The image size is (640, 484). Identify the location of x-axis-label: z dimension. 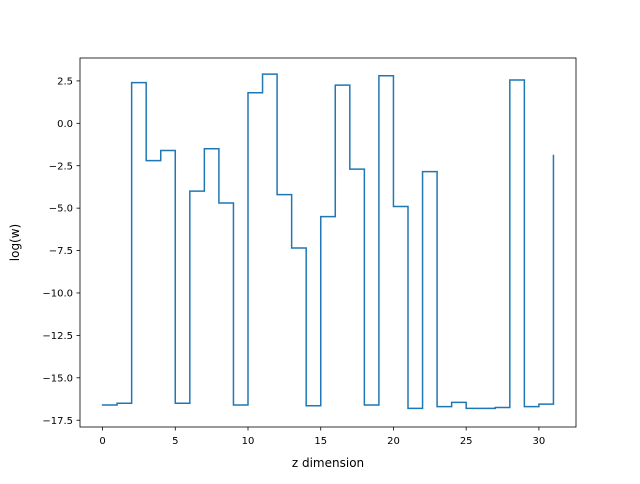
(328, 463).